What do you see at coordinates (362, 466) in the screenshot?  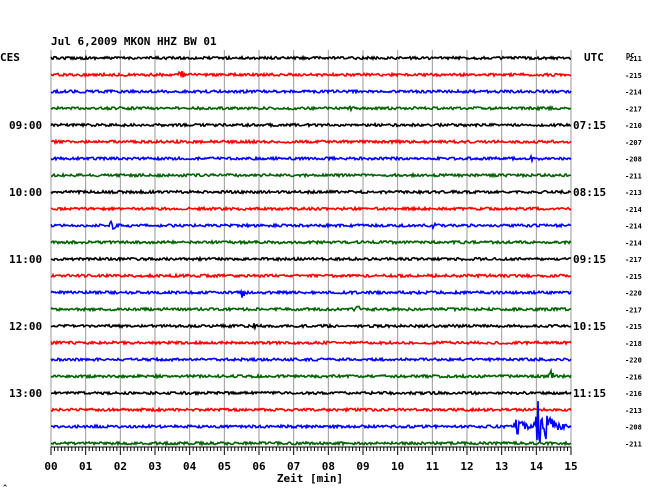 I see `x-tick-label: 09` at bounding box center [362, 466].